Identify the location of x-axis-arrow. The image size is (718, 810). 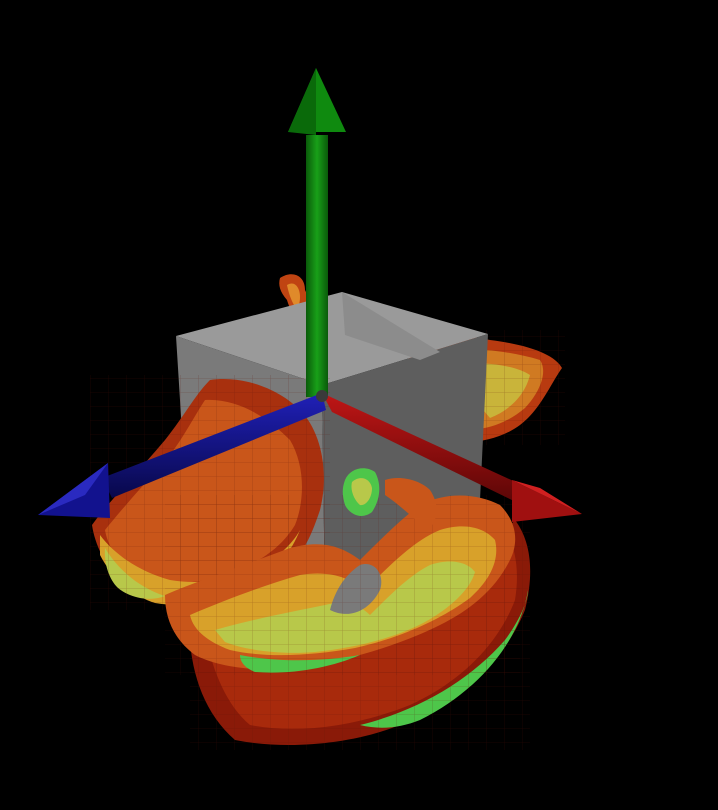
(452, 457).